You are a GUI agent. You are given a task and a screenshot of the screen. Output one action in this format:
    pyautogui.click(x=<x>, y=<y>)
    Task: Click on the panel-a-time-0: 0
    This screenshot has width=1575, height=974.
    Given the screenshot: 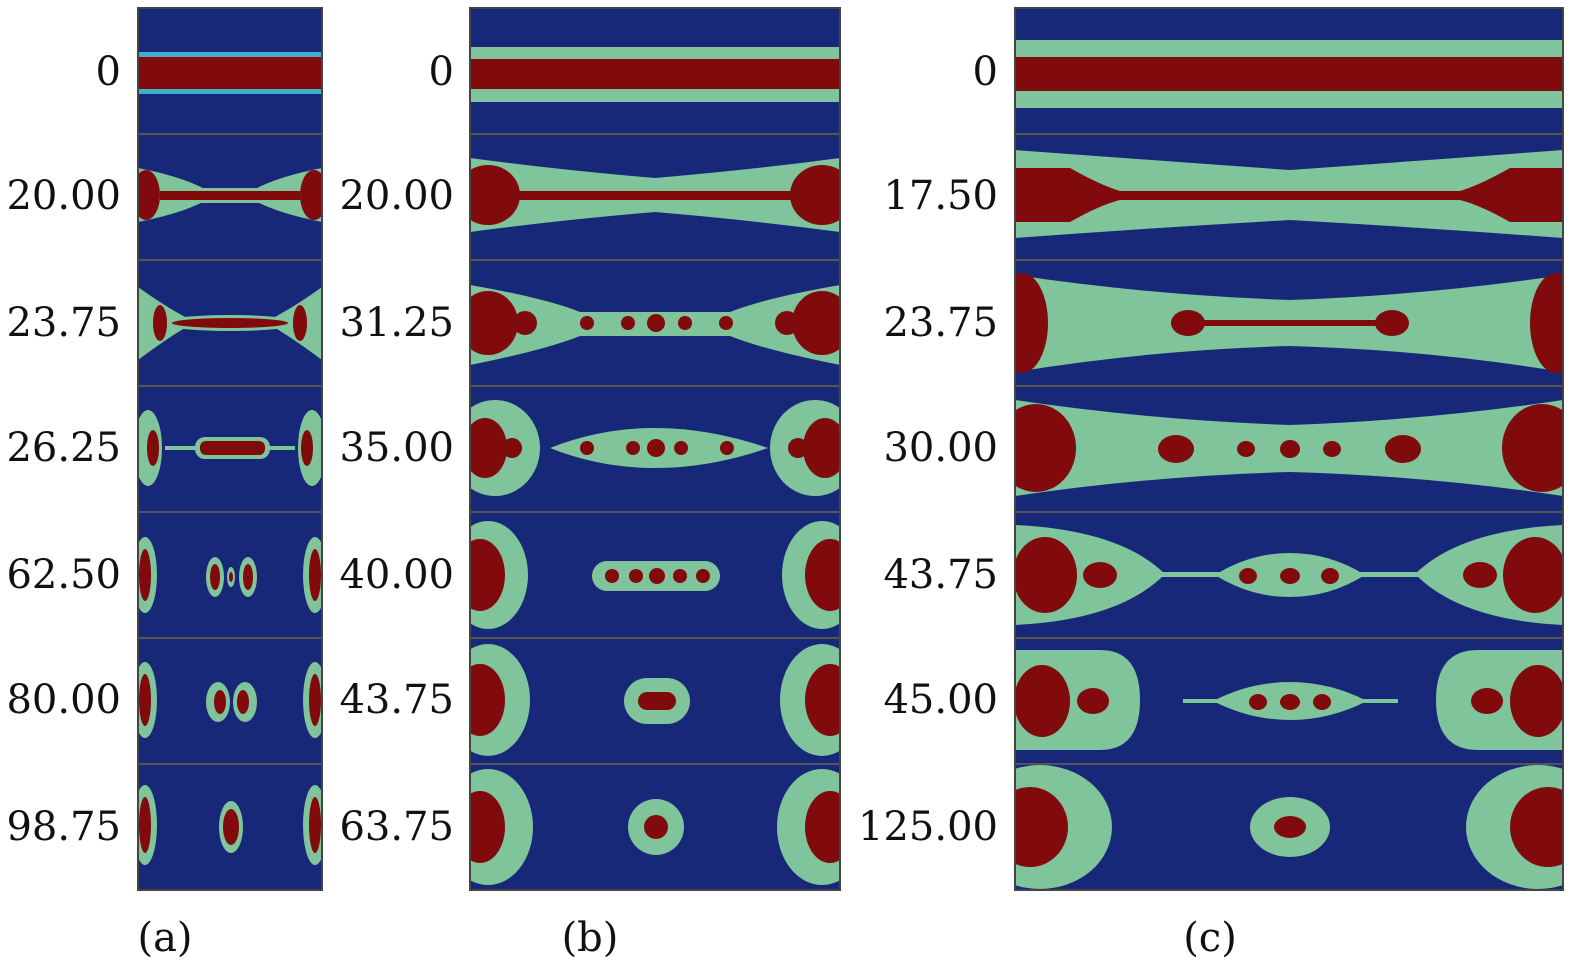 What is the action you would take?
    pyautogui.click(x=108, y=72)
    